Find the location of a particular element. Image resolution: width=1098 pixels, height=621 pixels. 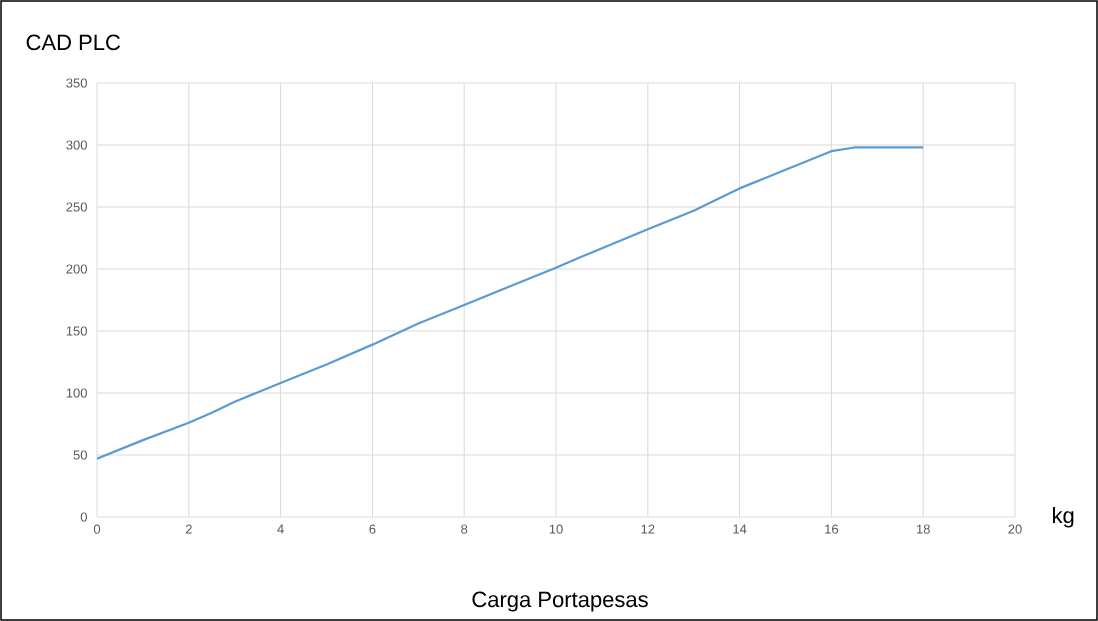

x-tick-label: 18 is located at coordinates (923, 529).